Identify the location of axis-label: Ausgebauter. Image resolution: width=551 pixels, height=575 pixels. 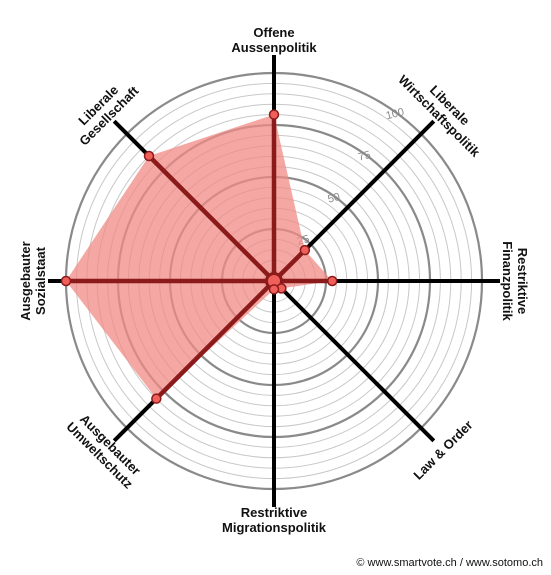
(25, 280).